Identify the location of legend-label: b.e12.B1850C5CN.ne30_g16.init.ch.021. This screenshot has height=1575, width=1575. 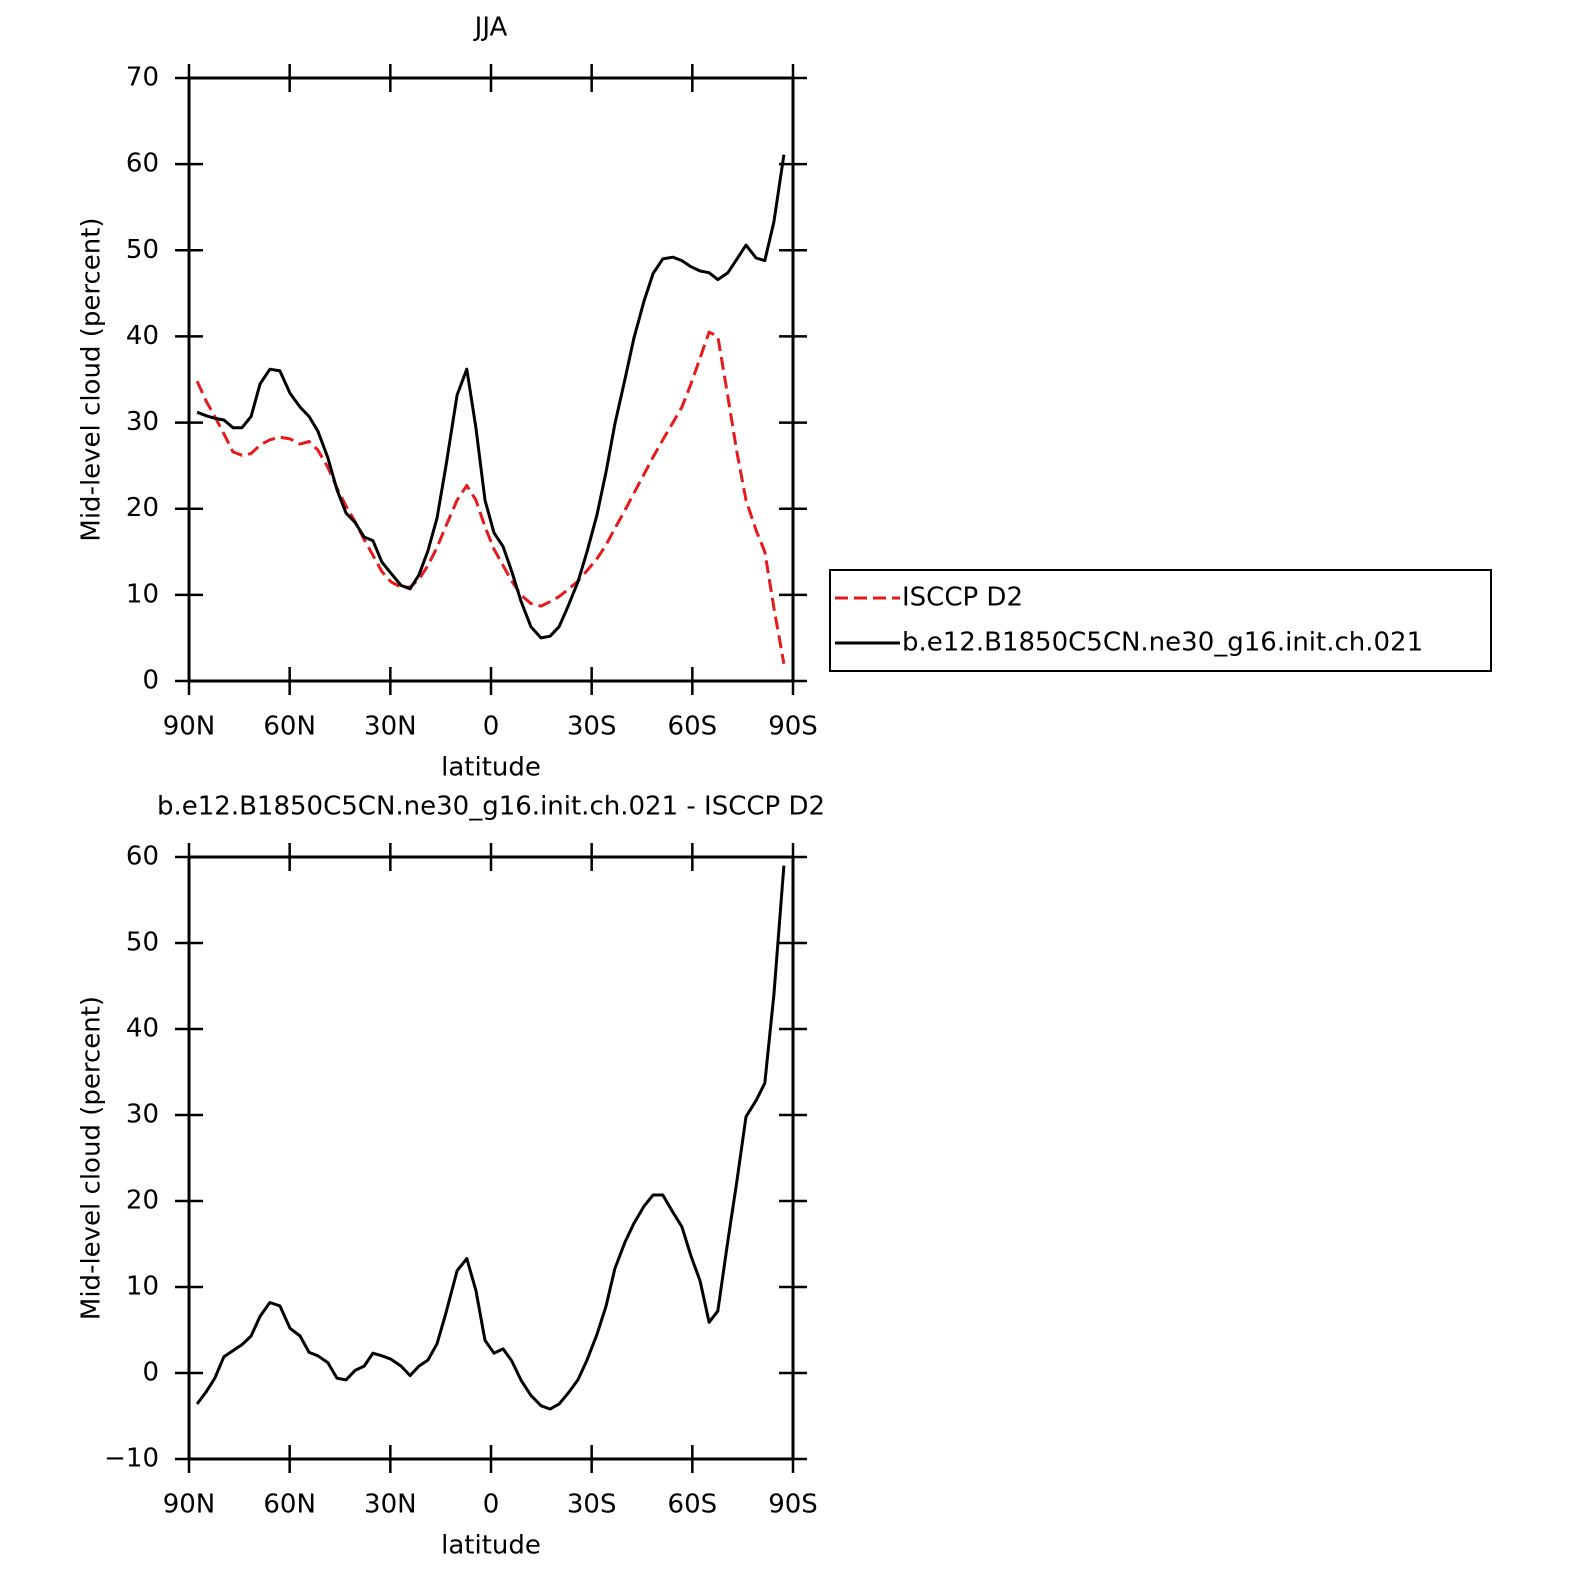
(1162, 643).